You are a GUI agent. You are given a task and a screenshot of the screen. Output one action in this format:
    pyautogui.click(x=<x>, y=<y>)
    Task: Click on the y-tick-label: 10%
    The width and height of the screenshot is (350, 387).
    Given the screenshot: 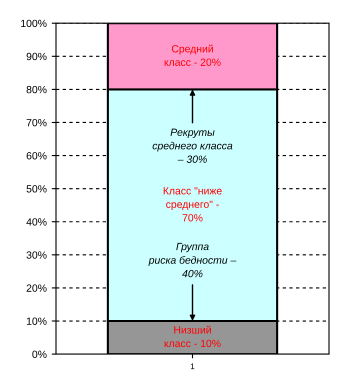 What is the action you would take?
    pyautogui.click(x=36, y=321)
    